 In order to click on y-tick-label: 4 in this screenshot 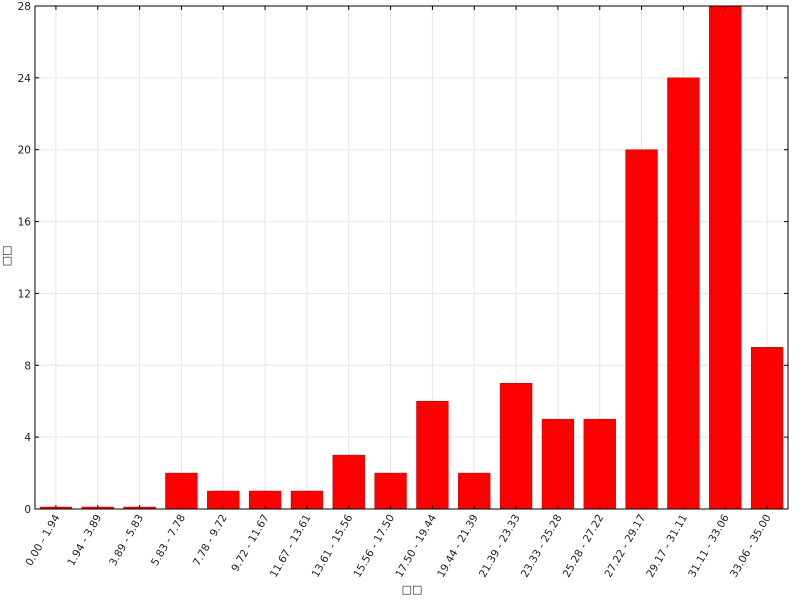, I will do `click(27, 438)`.